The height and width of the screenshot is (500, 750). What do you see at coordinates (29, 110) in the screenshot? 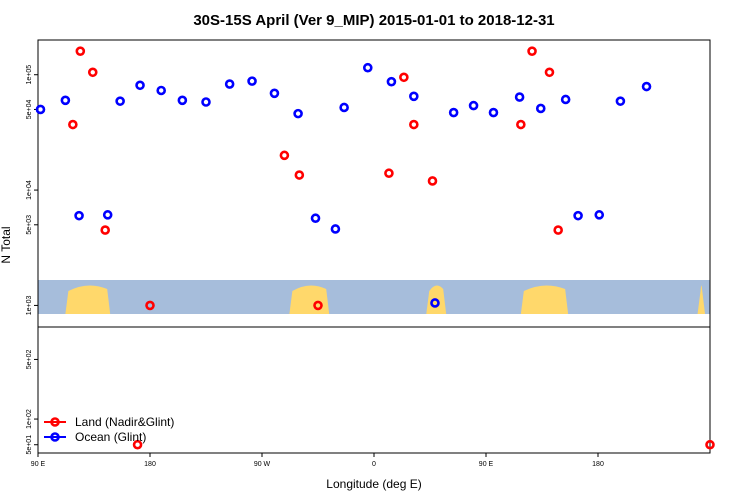
I see `y-tick-label: 5e+04` at bounding box center [29, 110].